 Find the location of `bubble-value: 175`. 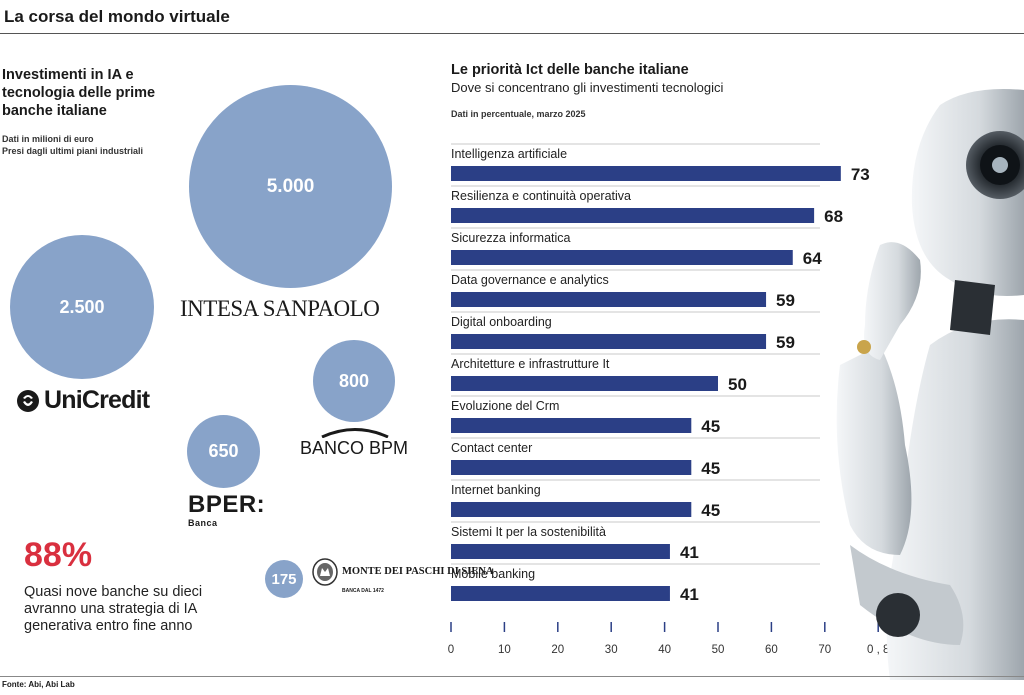

bubble-value: 175 is located at coordinates (284, 579).